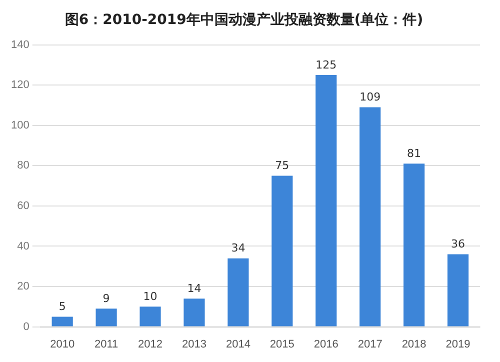 The height and width of the screenshot is (362, 500). What do you see at coordinates (150, 344) in the screenshot?
I see `x-tick-label: 2012` at bounding box center [150, 344].